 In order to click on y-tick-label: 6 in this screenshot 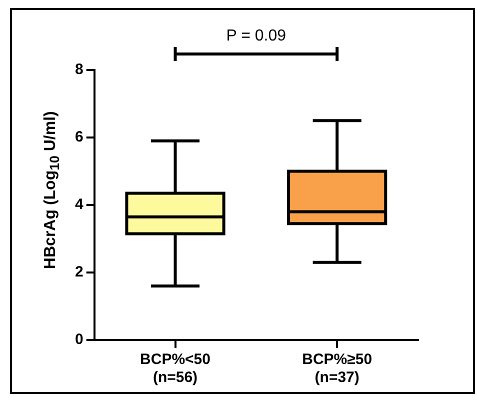, I will do `click(79, 137)`.